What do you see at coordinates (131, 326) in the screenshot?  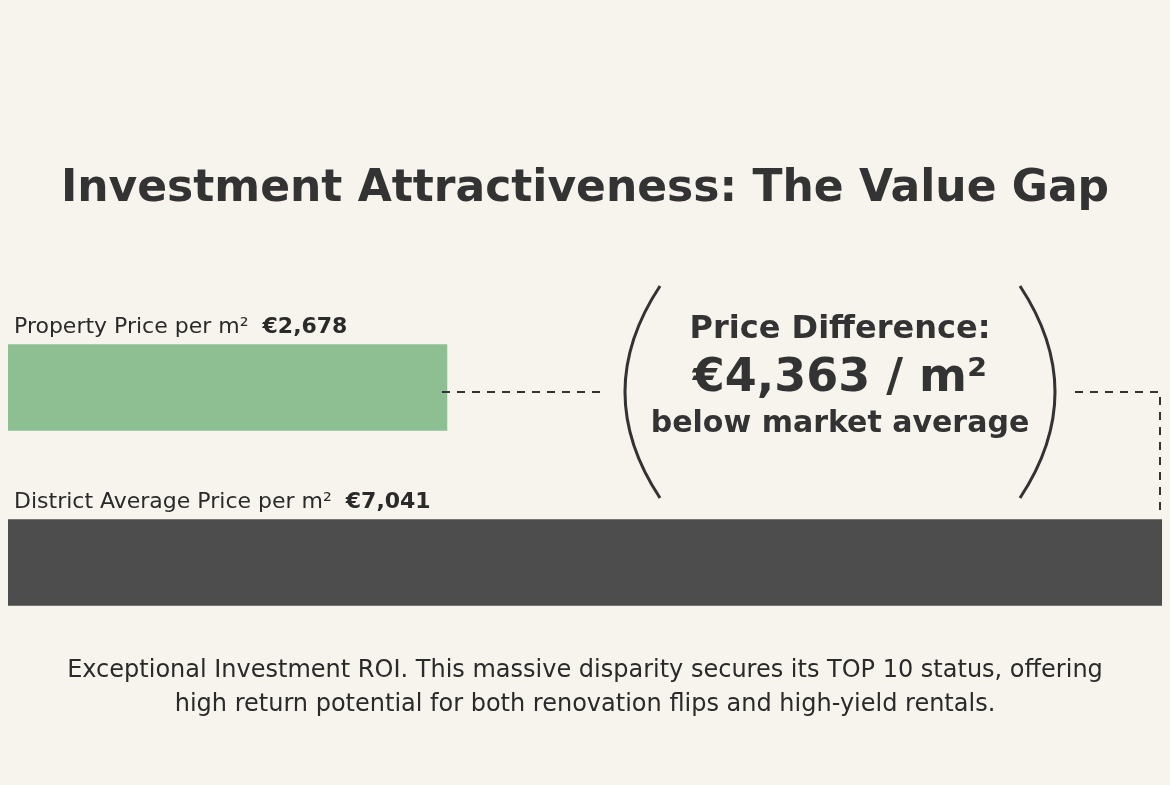 I see `y-tick-label: Property Price per m²` at bounding box center [131, 326].